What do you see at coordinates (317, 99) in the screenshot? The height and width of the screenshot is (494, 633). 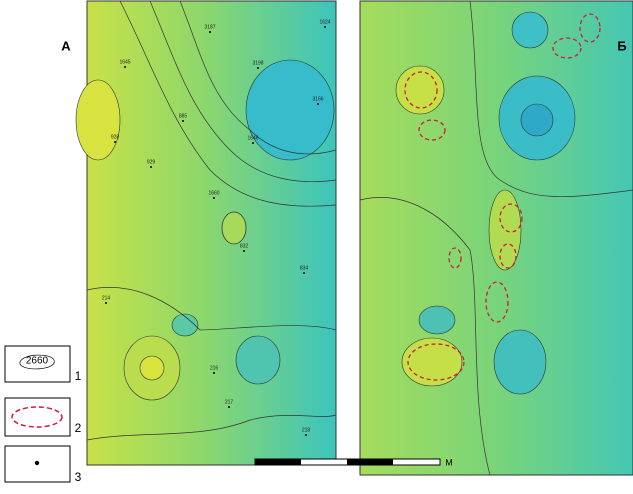 I see `well-label: 3166` at bounding box center [317, 99].